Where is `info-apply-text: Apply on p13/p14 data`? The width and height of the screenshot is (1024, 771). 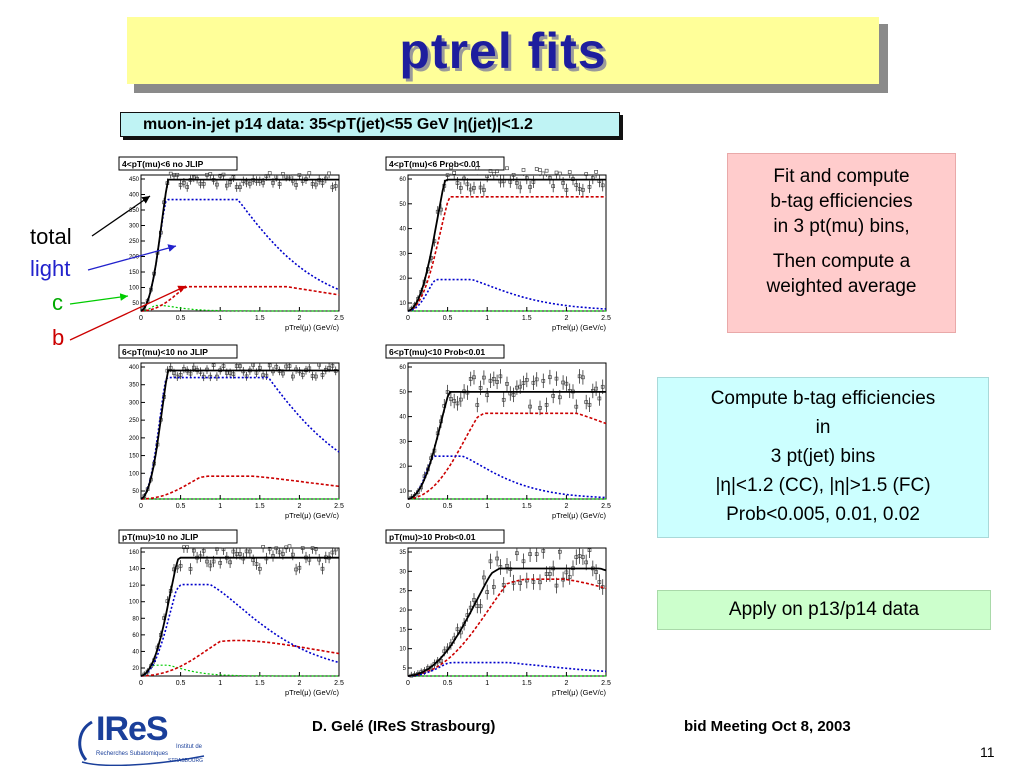 info-apply-text: Apply on p13/p14 data is located at coordinates (824, 609).